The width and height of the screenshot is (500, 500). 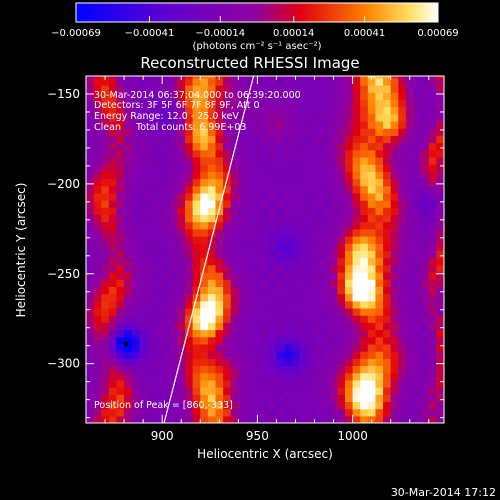 What do you see at coordinates (76, 33) in the screenshot?
I see `colorbar-tick-label: −0.00069` at bounding box center [76, 33].